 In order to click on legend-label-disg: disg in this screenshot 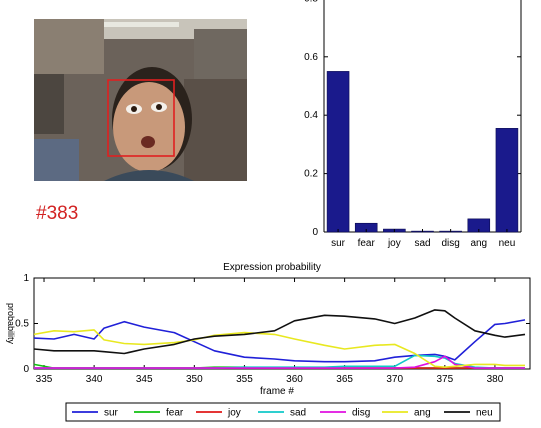, I will do `click(361, 413)`.